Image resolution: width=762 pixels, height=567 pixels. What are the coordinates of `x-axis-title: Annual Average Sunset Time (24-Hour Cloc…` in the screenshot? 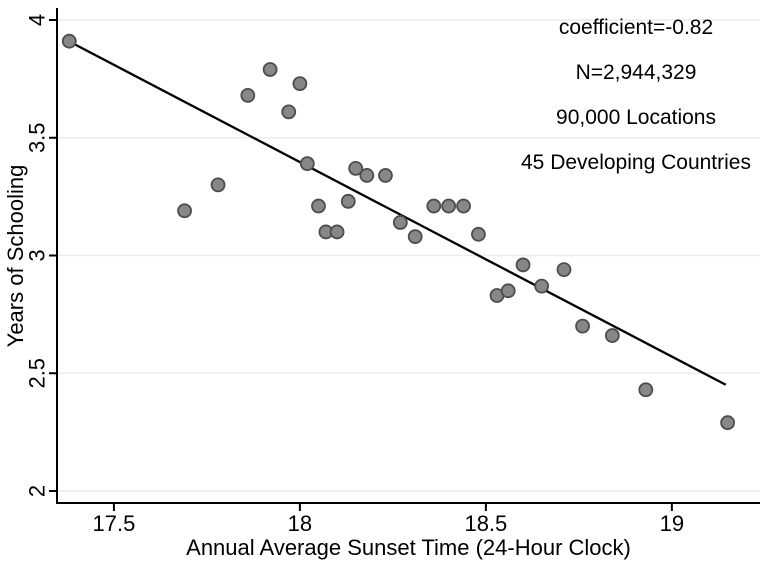 It's located at (408, 547).